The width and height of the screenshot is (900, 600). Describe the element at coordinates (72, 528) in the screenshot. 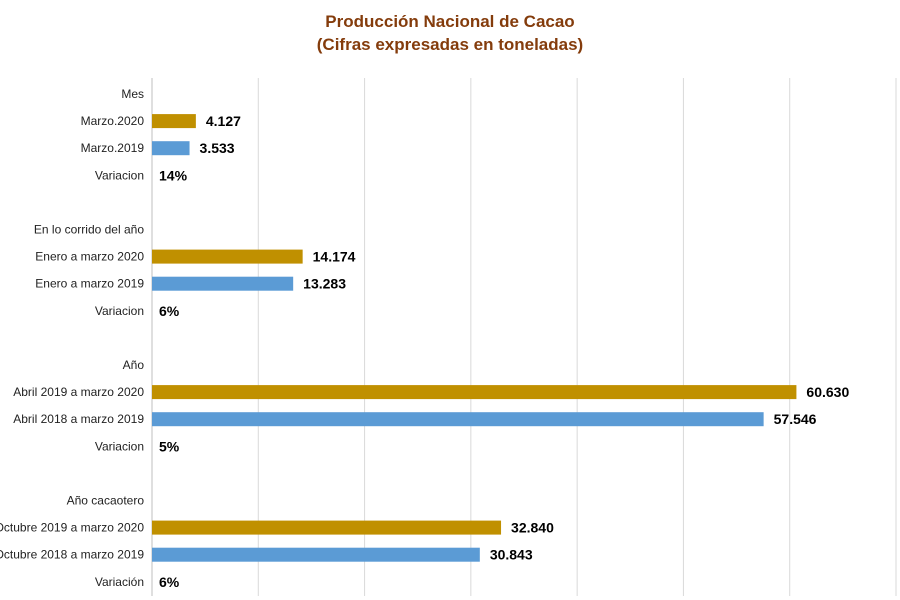

I see `category-label: Octubre 2019 a marzo 2020` at that location.